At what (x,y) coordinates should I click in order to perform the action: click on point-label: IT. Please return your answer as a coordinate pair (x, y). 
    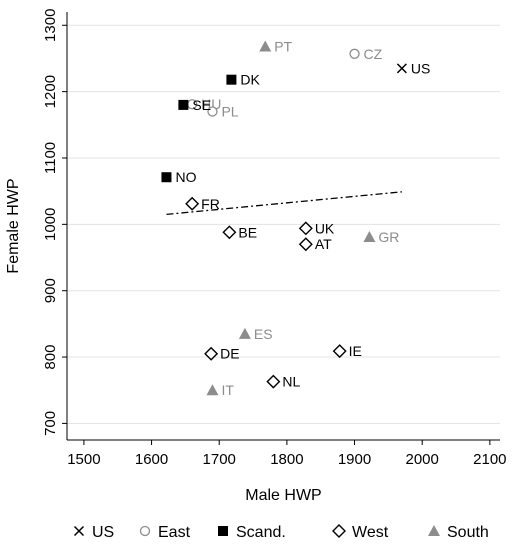
    Looking at the image, I should click on (227, 390).